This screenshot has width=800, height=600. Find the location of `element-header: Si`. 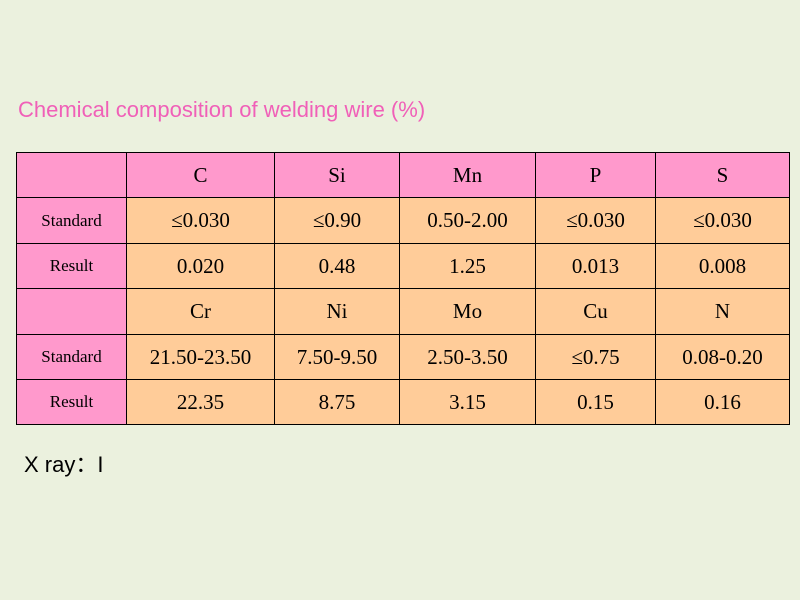

element-header: Si is located at coordinates (337, 175).